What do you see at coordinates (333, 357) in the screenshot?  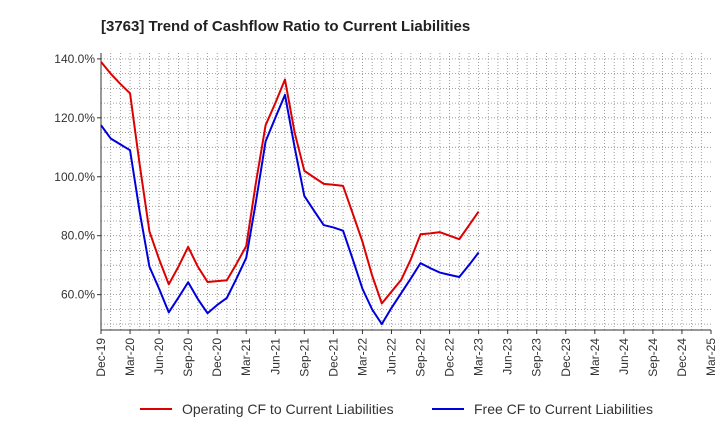 I see `x-tick-label: Dec-21` at bounding box center [333, 357].